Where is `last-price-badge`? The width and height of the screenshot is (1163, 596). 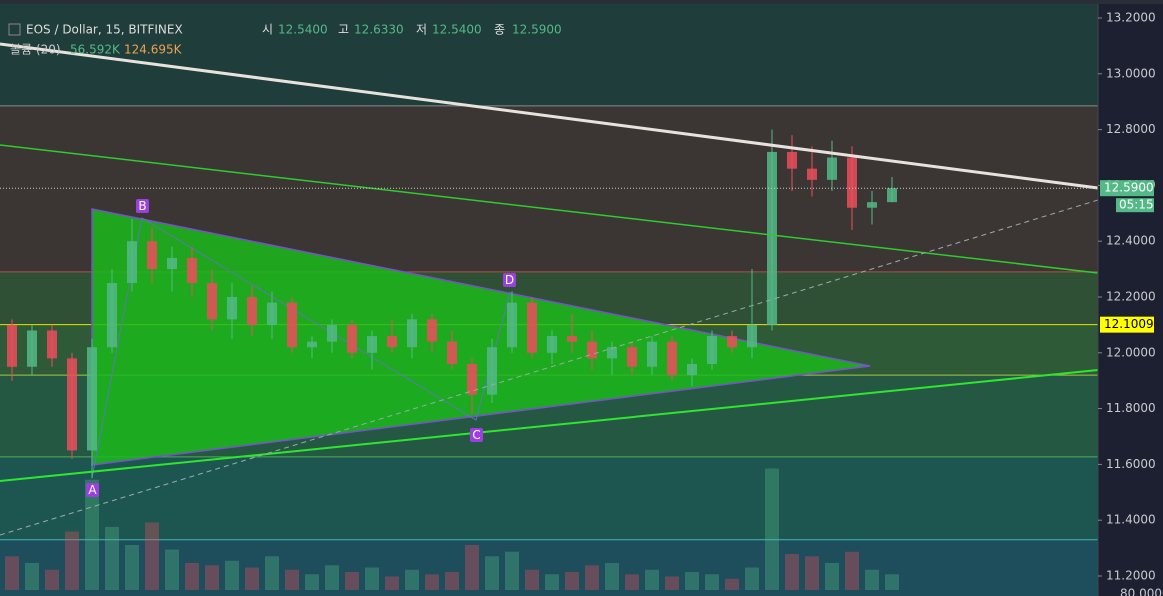 last-price-badge is located at coordinates (1127, 188).